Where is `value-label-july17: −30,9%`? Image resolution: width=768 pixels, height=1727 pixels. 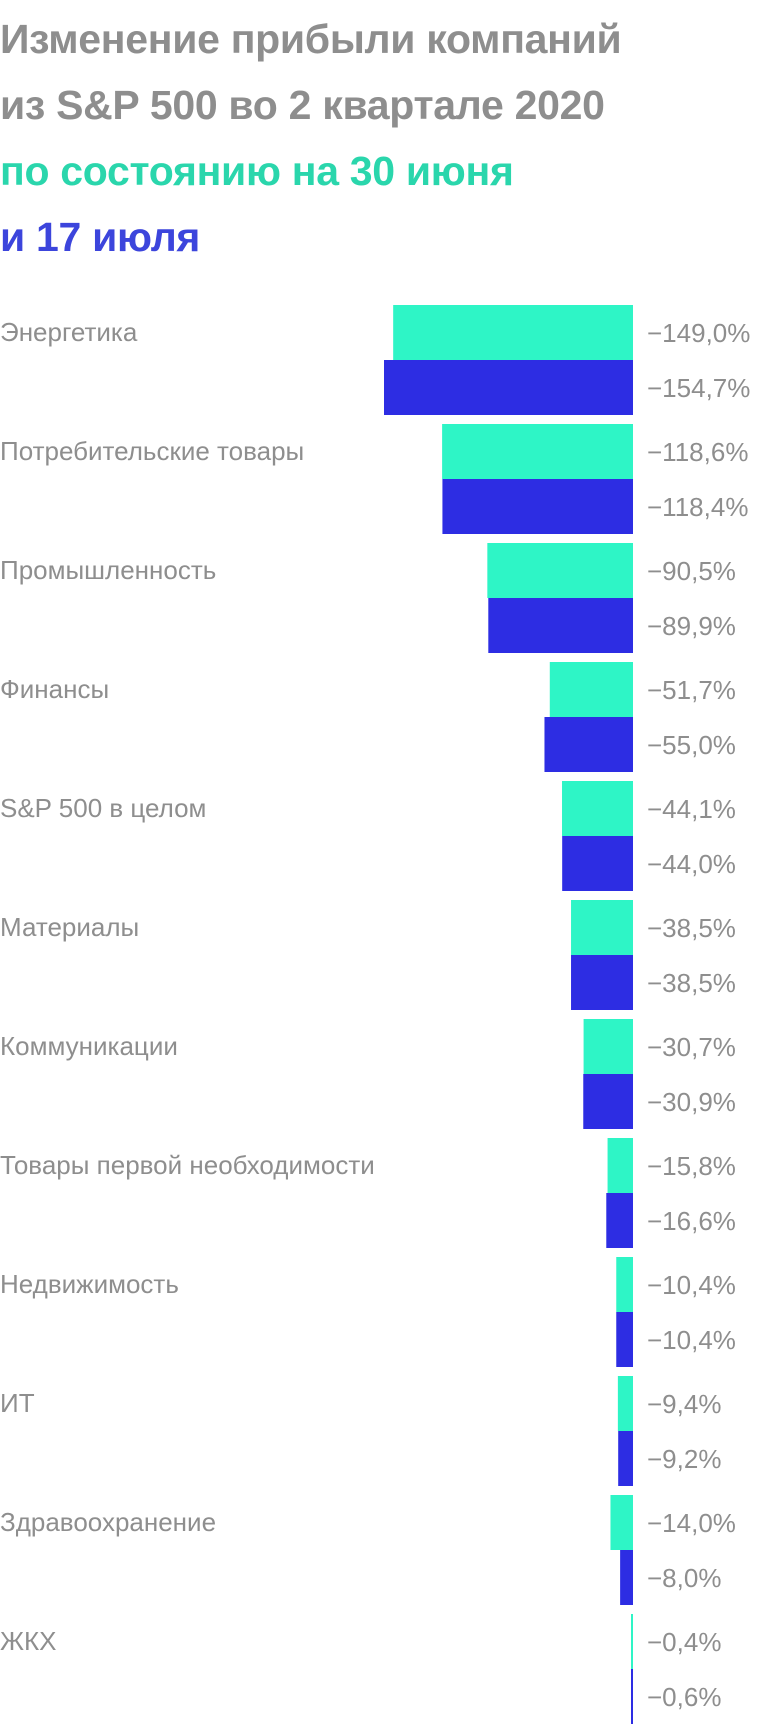 value-label-july17: −30,9% is located at coordinates (691, 1102).